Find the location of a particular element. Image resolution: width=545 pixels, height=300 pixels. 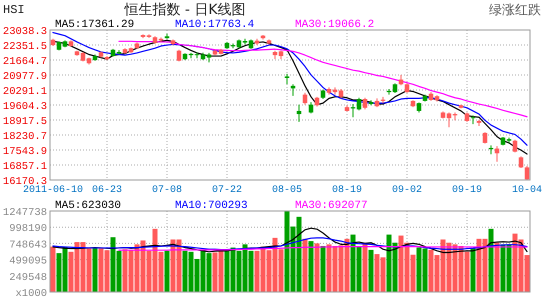

y-tick-label: 20977.9 is located at coordinates (24, 77).